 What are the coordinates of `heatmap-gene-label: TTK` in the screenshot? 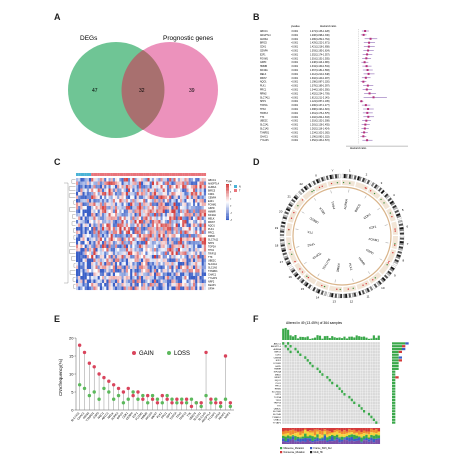 It's located at (210, 257).